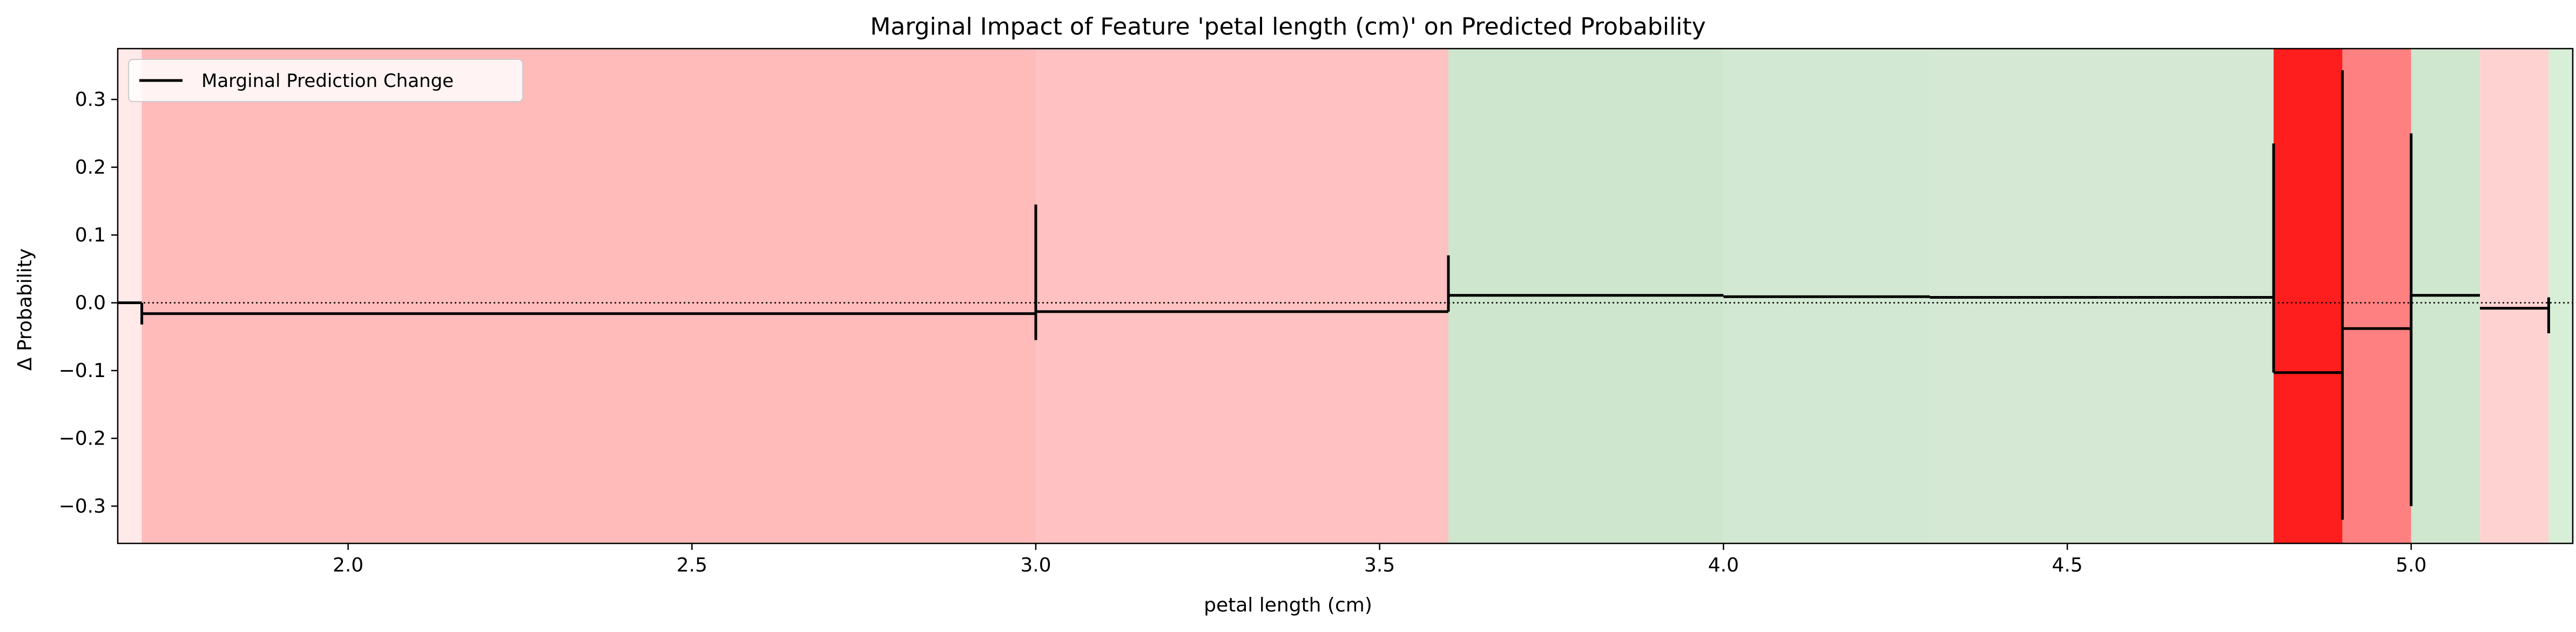  What do you see at coordinates (82, 439) in the screenshot?
I see `y-tick-label-1: −0.2` at bounding box center [82, 439].